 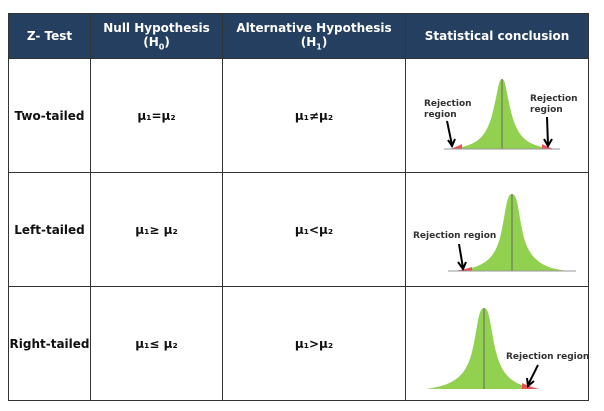 I want to click on svg-text: Rejection, so click(x=554, y=99).